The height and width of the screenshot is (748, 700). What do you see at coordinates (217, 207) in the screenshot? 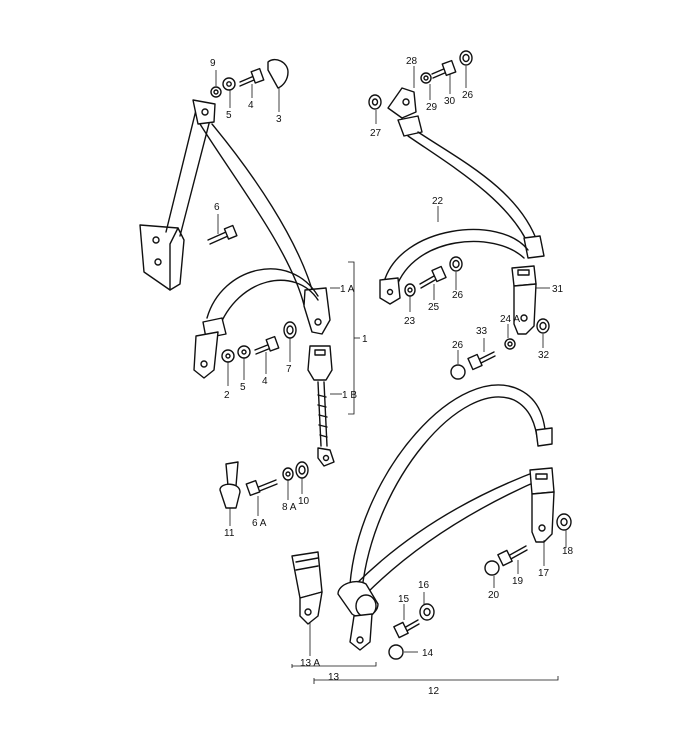
I see `label-6: 6` at bounding box center [217, 207].